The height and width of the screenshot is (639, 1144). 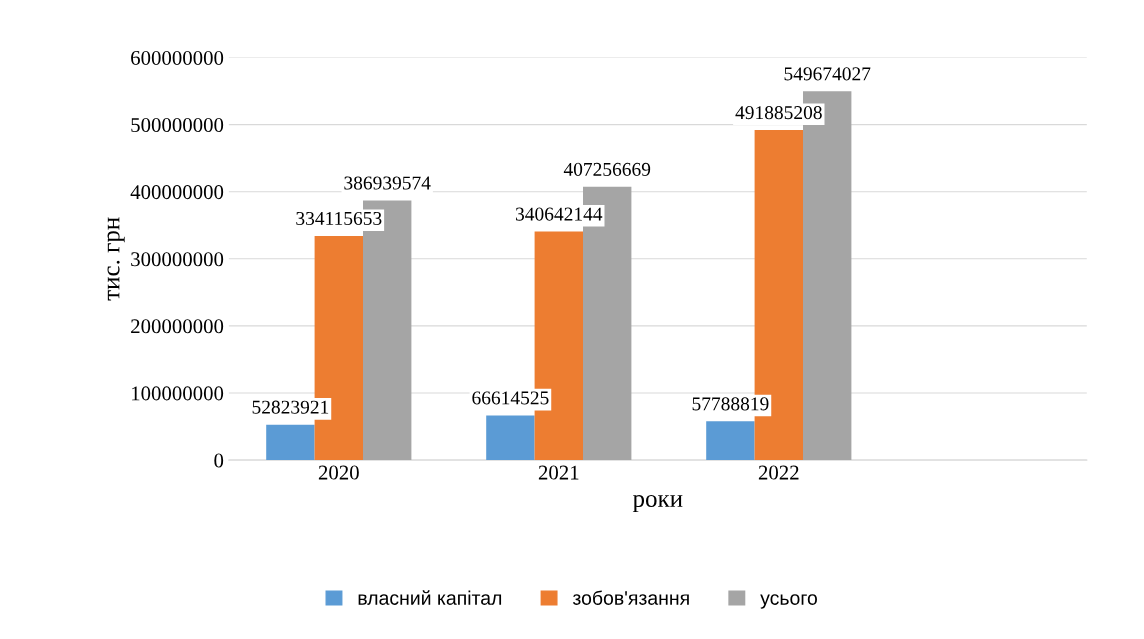 What do you see at coordinates (558, 472) in the screenshot?
I see `x-tick-label: 2021` at bounding box center [558, 472].